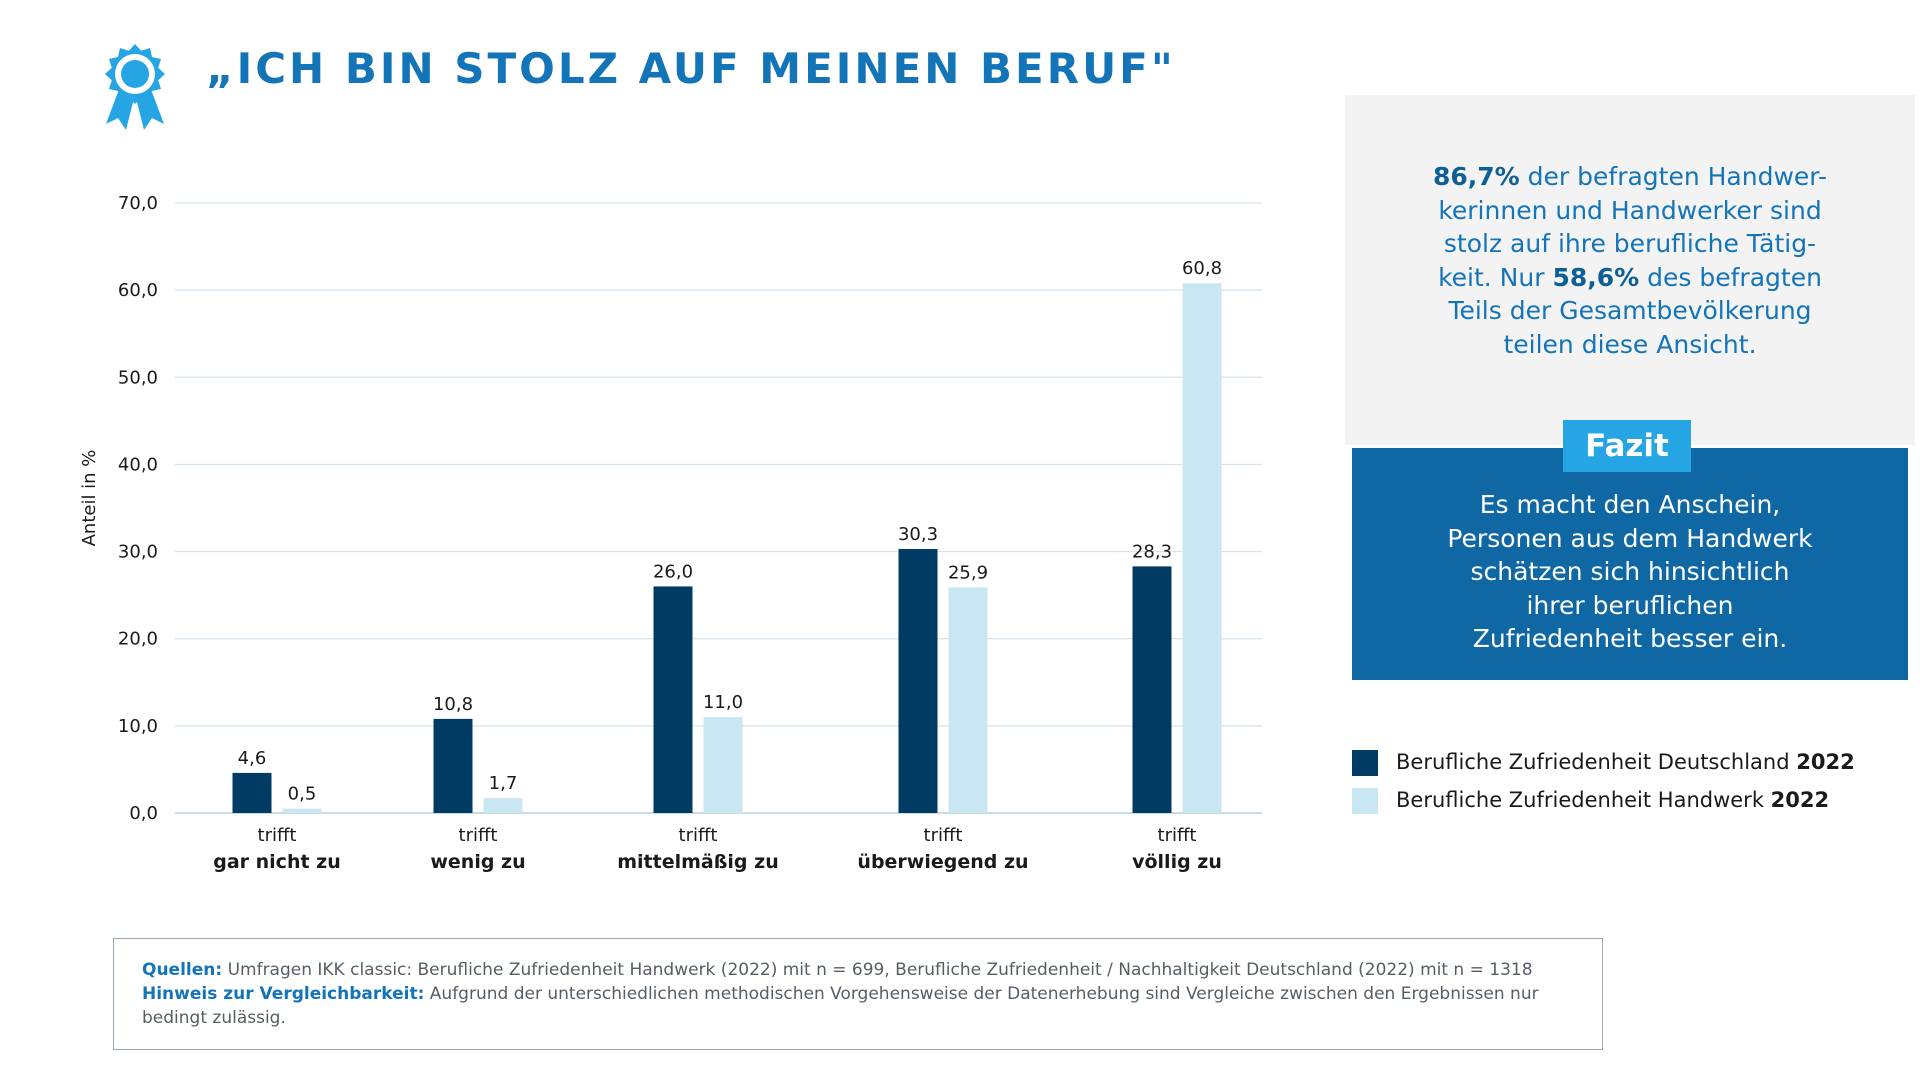  I want to click on bar-value-label: 60,8, so click(1202, 268).